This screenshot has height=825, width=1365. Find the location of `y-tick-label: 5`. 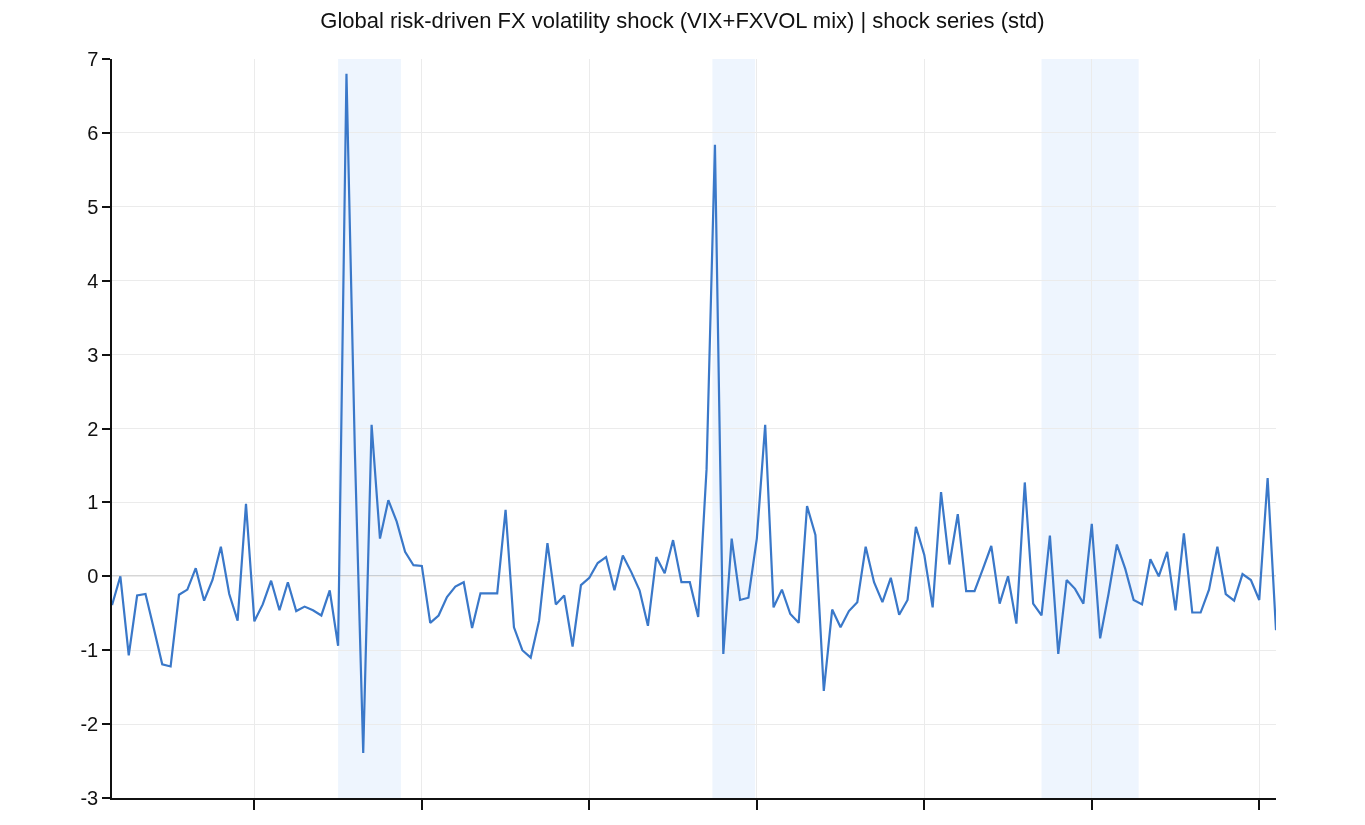

y-tick-label: 5 is located at coordinates (93, 206).